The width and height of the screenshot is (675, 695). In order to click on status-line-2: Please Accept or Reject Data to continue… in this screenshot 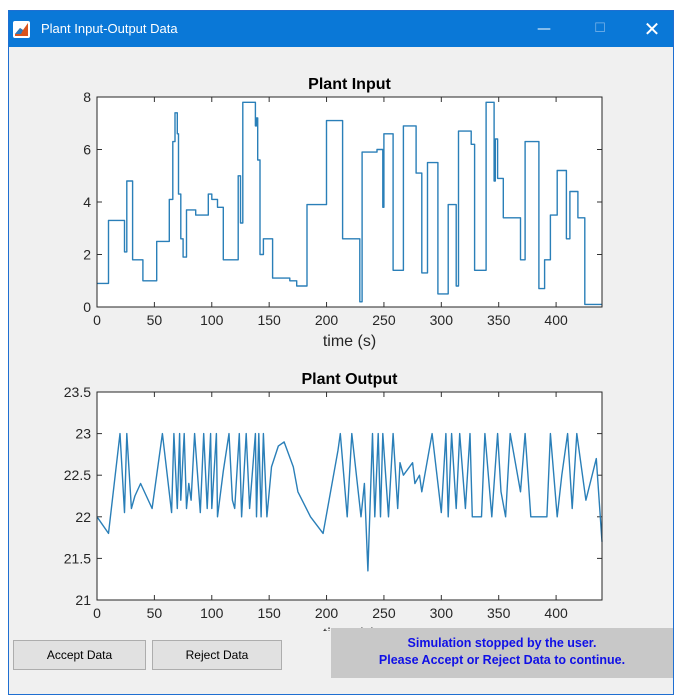, I will do `click(502, 660)`.